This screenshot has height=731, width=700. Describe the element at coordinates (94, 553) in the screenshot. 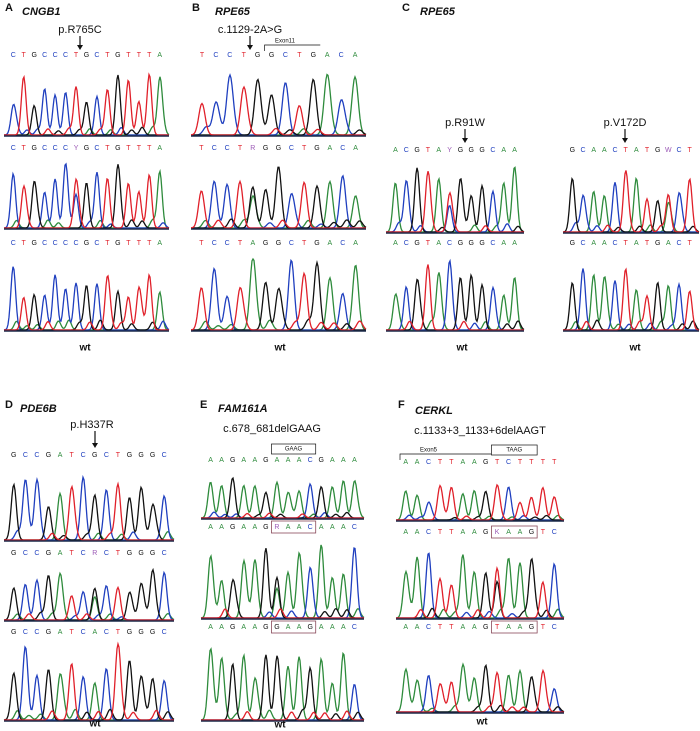

I see `base-letter: R` at that location.